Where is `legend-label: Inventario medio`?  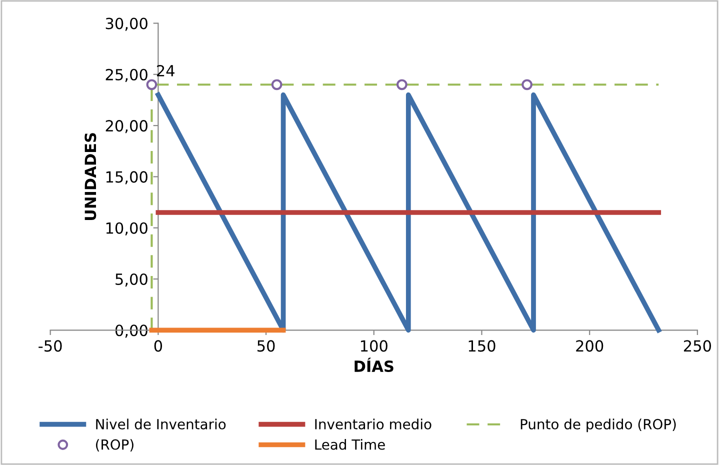
legend-label: Inventario medio is located at coordinates (373, 424).